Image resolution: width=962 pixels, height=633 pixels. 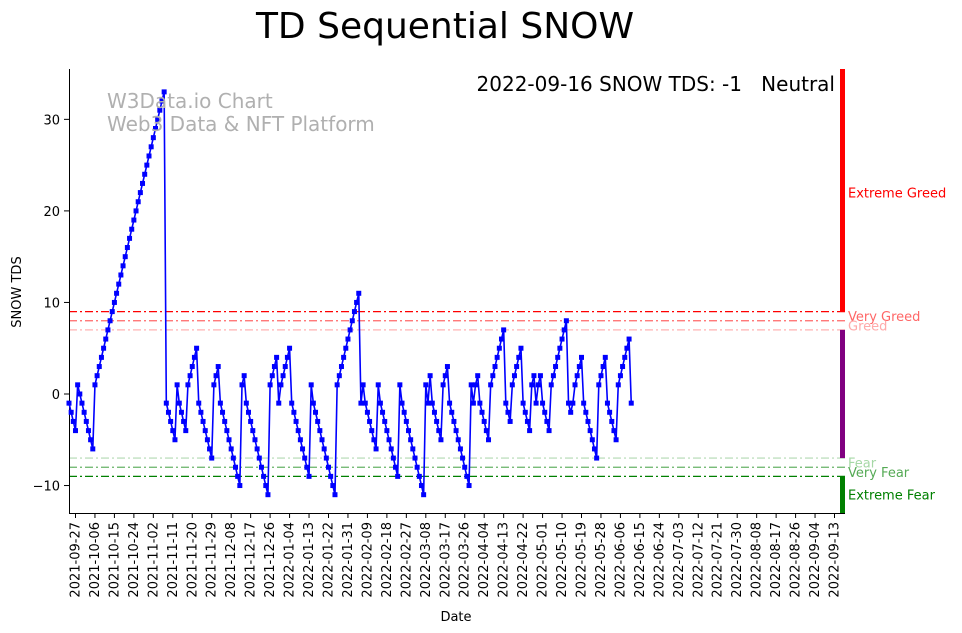 What do you see at coordinates (798, 84) in the screenshot?
I see `status-label: Neutral` at bounding box center [798, 84].